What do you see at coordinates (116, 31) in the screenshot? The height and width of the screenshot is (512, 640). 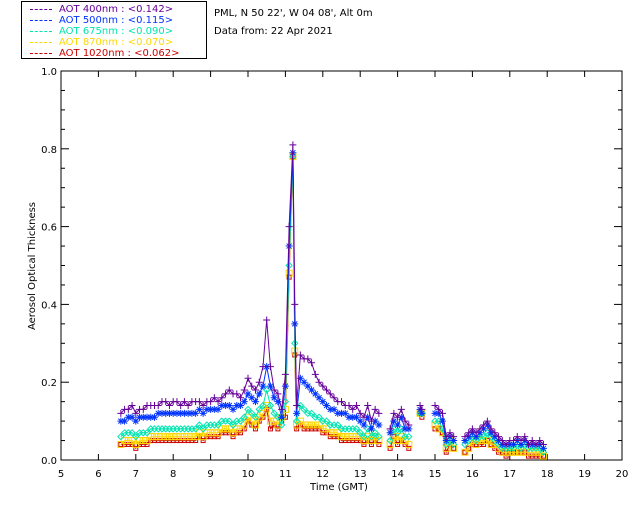 I see `legend-label-675nm: AOT 675nm : <0.090>` at bounding box center [116, 31].